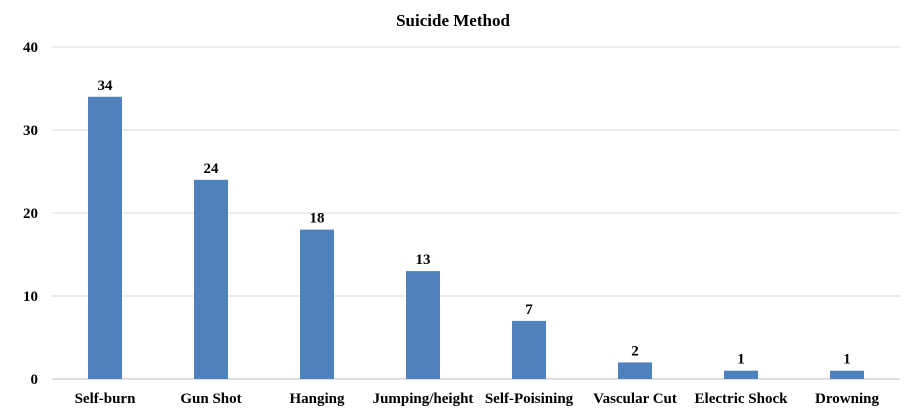 This screenshot has width=906, height=411. Describe the element at coordinates (212, 169) in the screenshot. I see `data-label: 24` at that location.